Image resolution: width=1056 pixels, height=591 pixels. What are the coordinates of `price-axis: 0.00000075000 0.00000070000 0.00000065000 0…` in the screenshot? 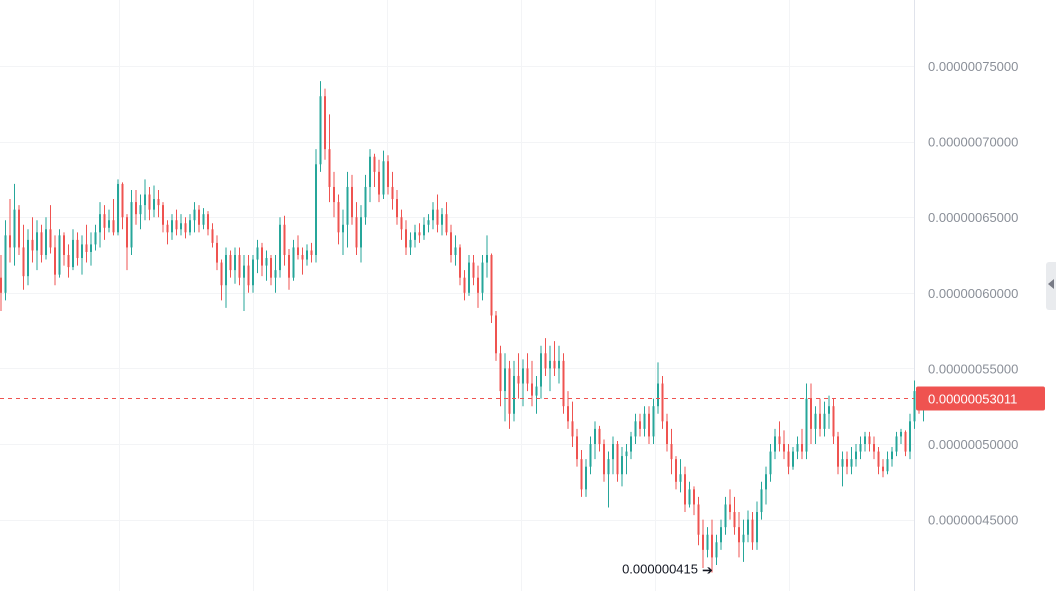 It's located at (973, 293).